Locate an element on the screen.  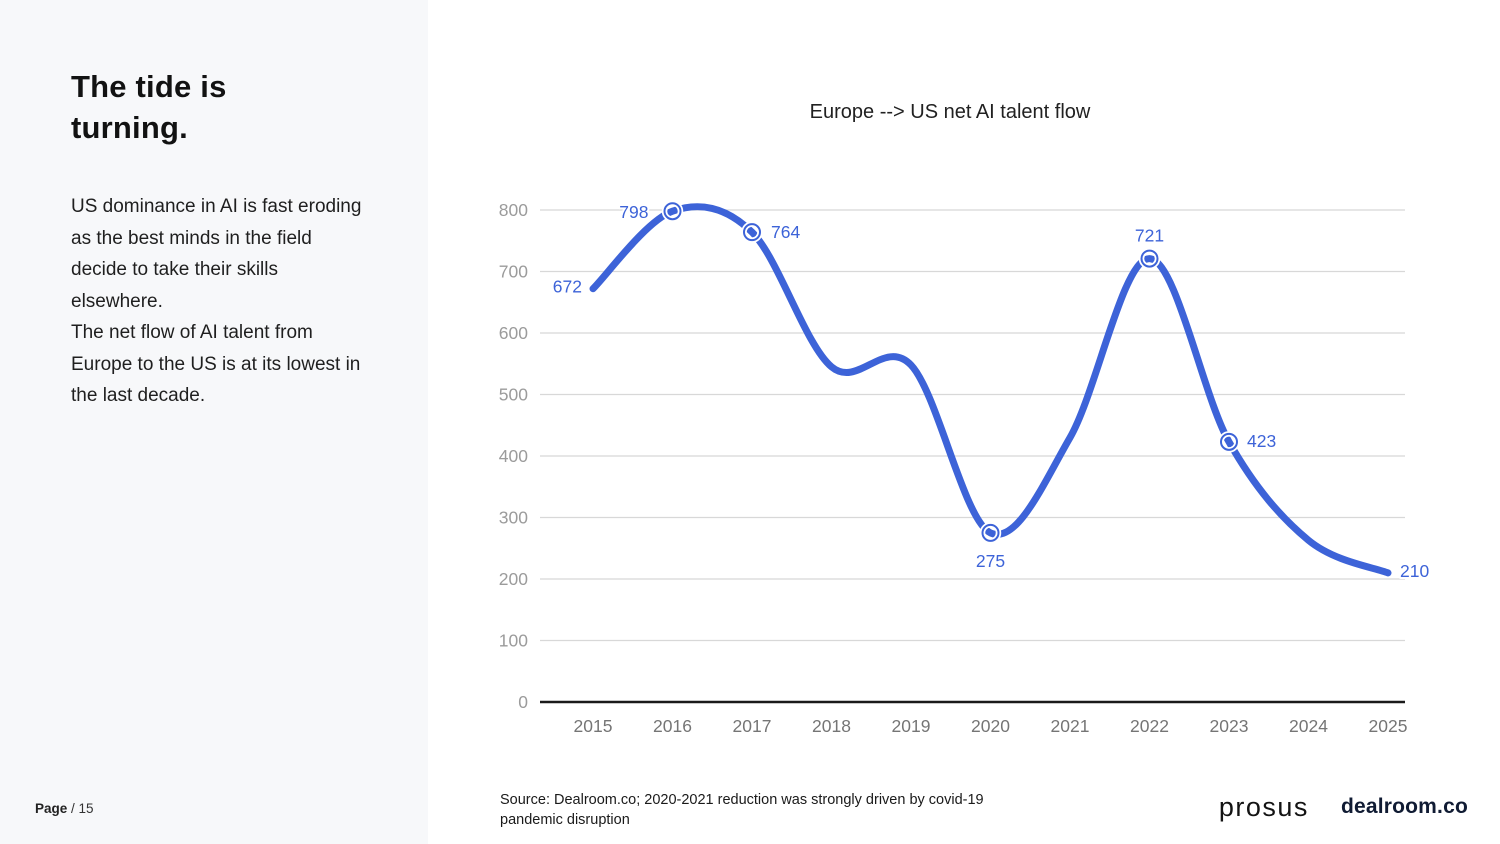
prosus-logo: prosus is located at coordinates (1263, 806).